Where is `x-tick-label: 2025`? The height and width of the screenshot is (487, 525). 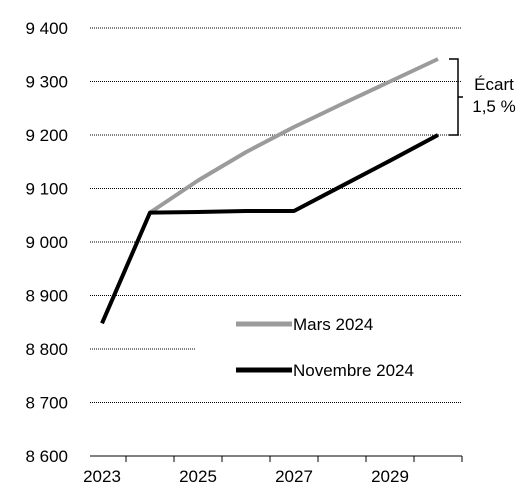 x-tick-label: 2025 is located at coordinates (198, 476).